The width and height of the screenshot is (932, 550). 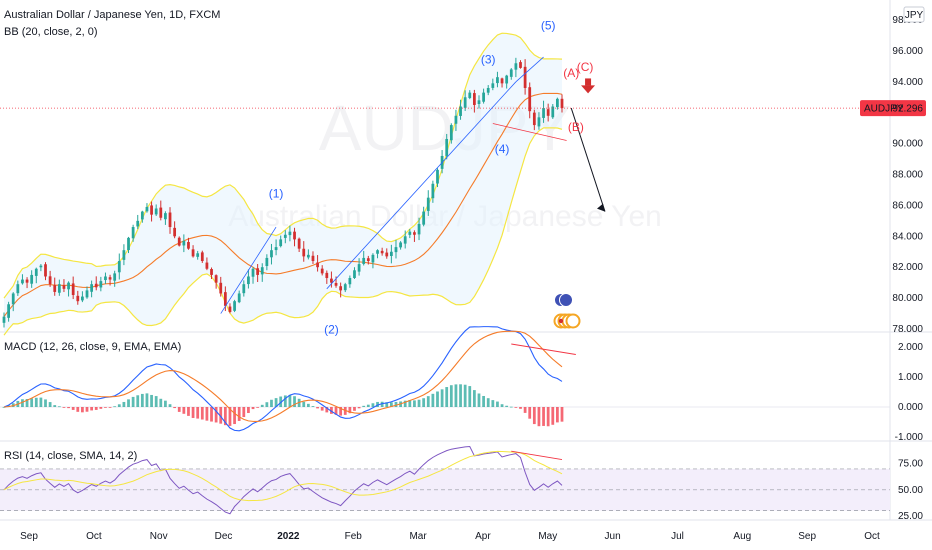 I want to click on macd-signal-line, so click(x=283, y=376).